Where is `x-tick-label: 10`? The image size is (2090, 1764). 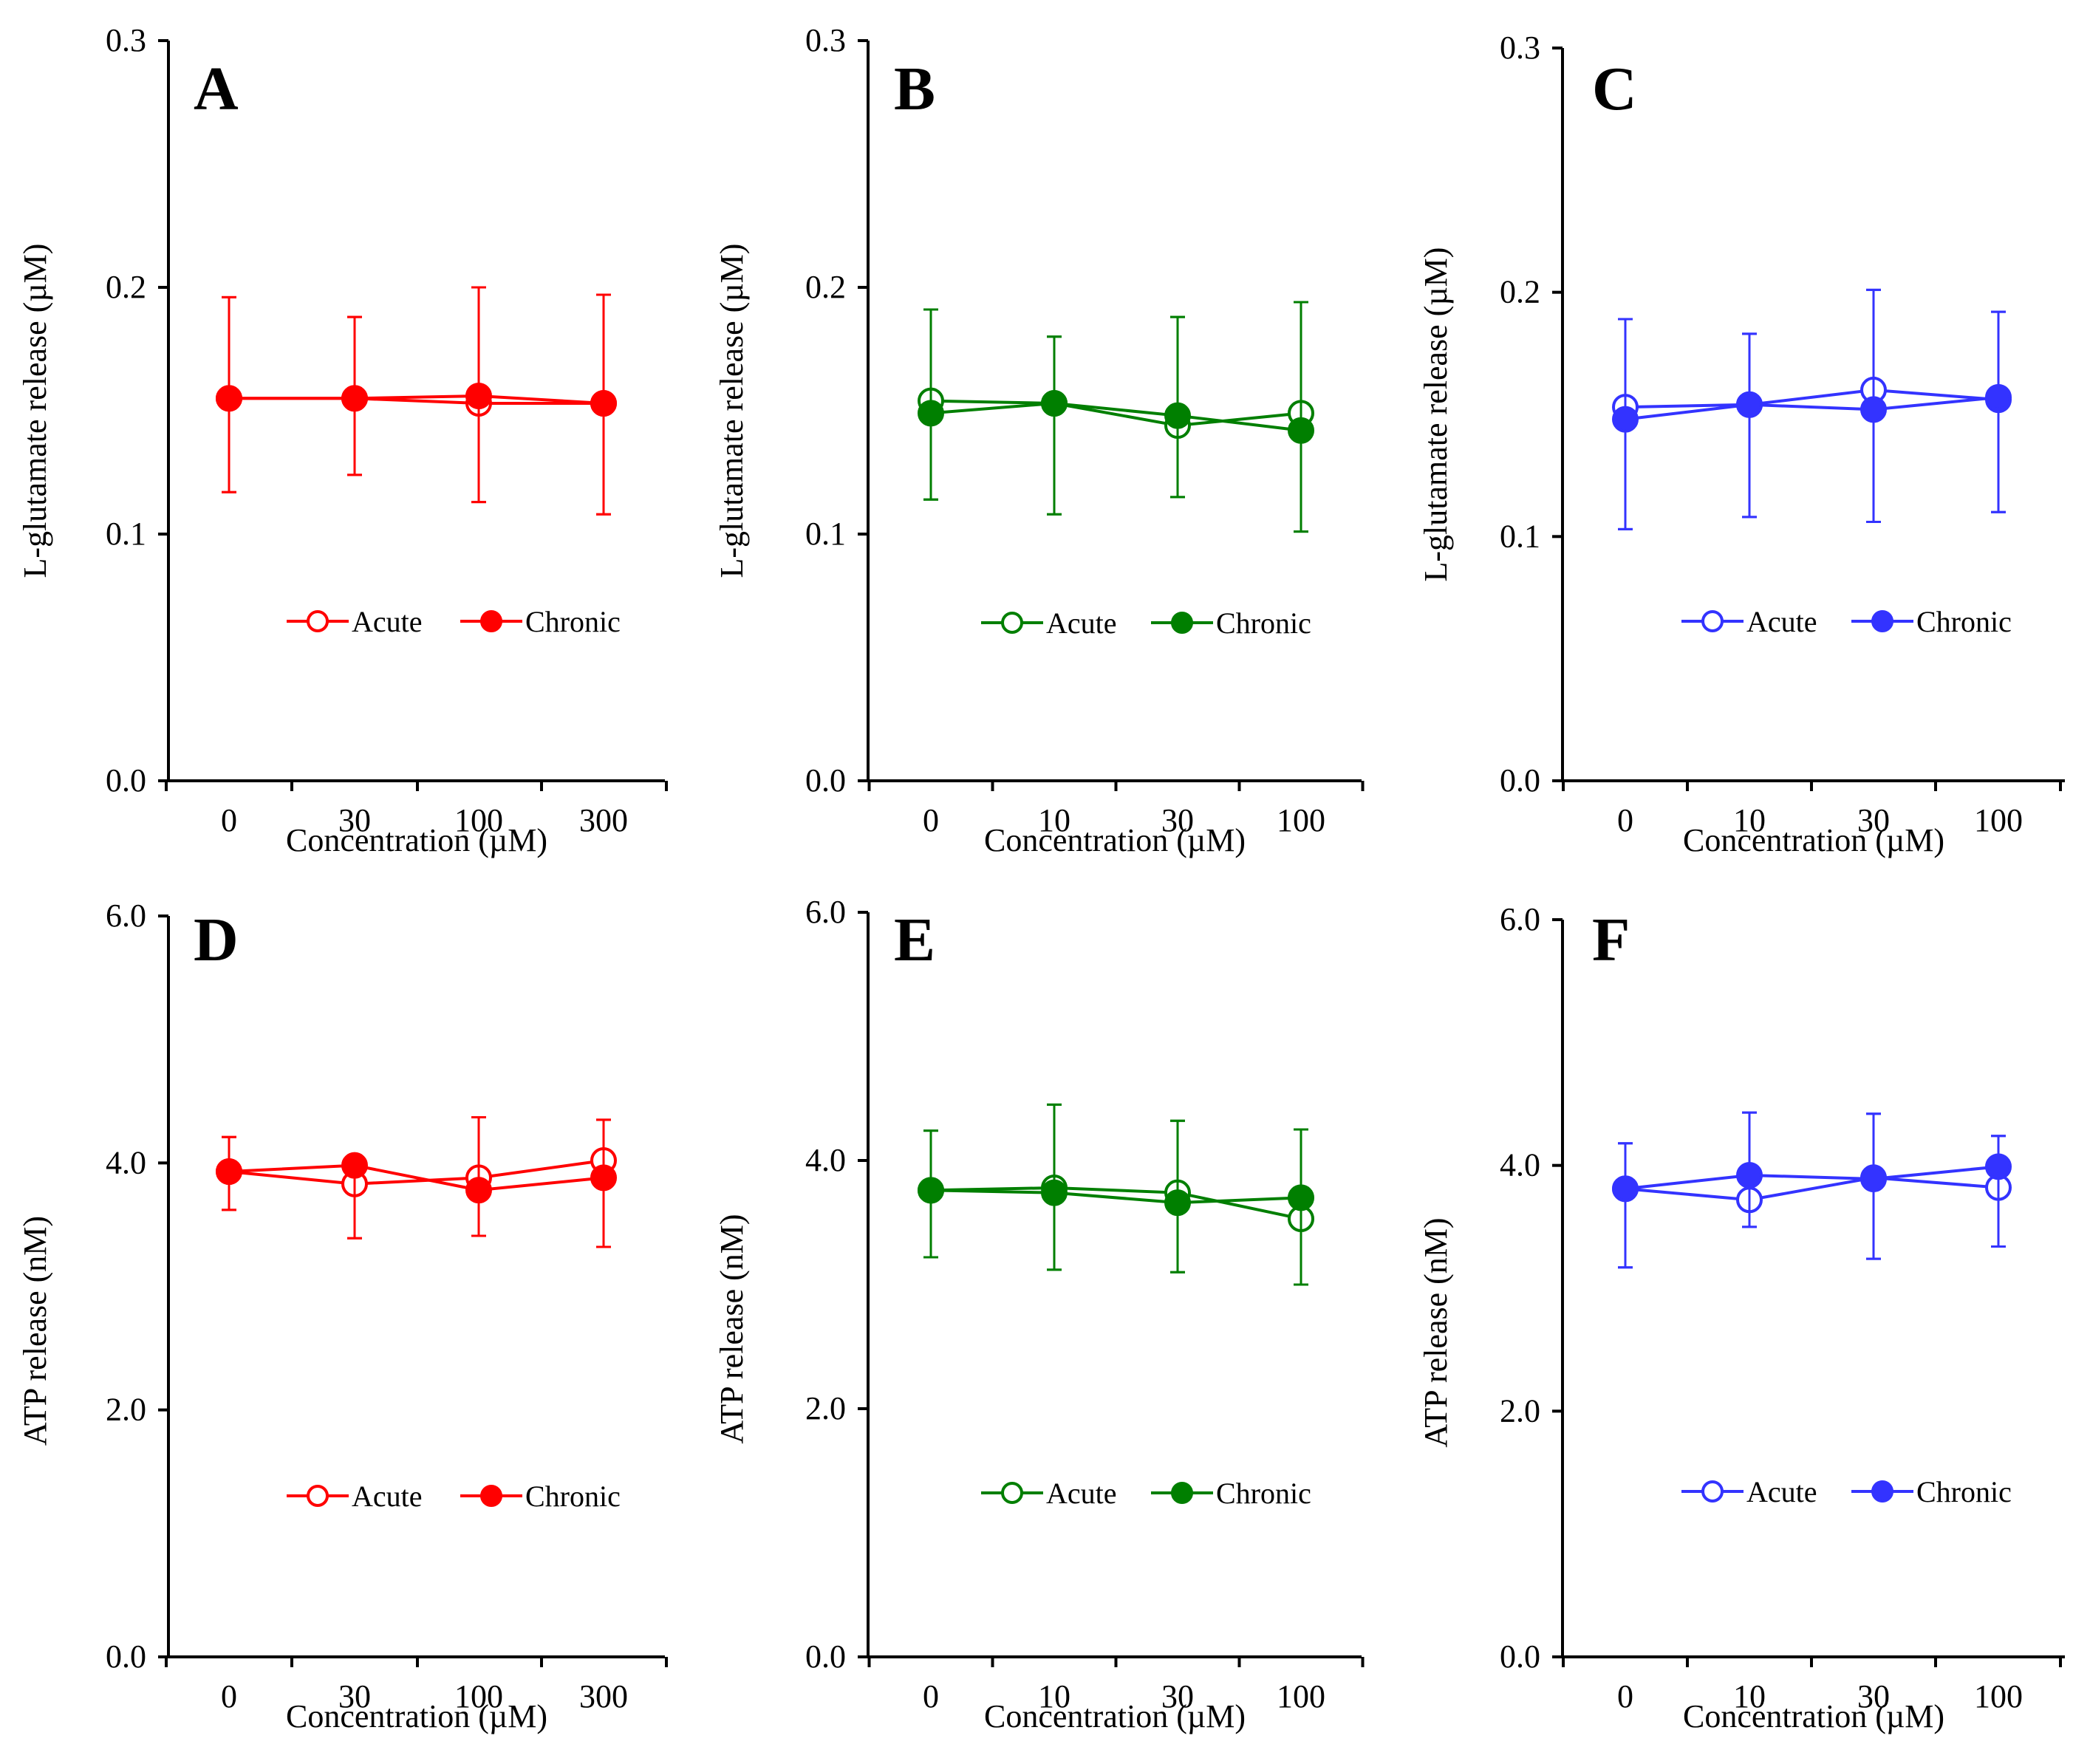 x-tick-label: 10 is located at coordinates (1749, 1696).